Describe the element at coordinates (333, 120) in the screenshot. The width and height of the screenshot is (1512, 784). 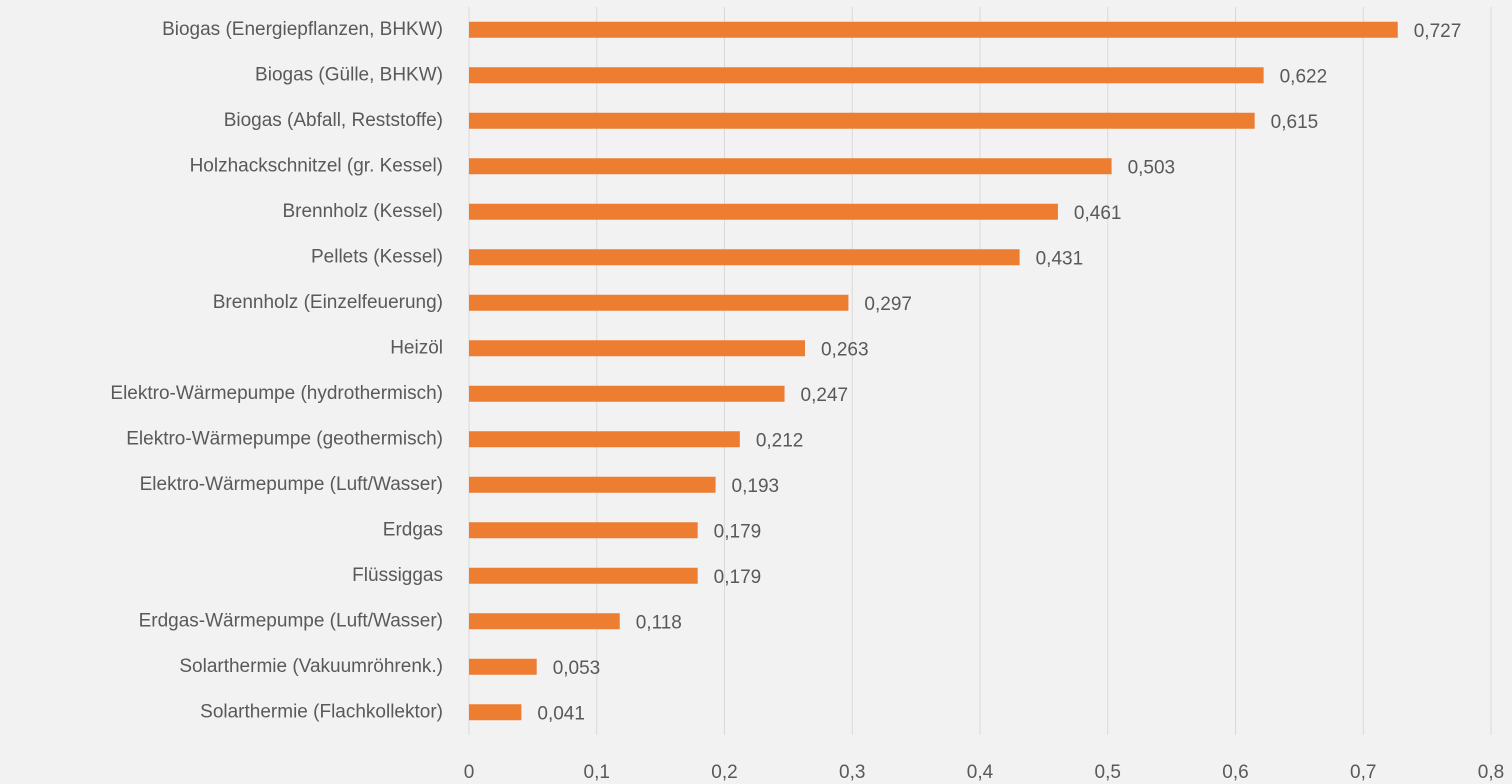
I see `category-label: Biogas (Abfall, Reststoffe)` at that location.